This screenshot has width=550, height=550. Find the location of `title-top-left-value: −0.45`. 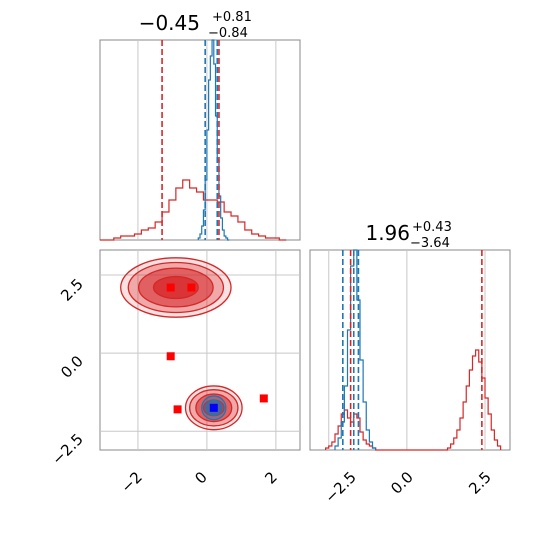

title-top-left-value: −0.45 is located at coordinates (169, 23).